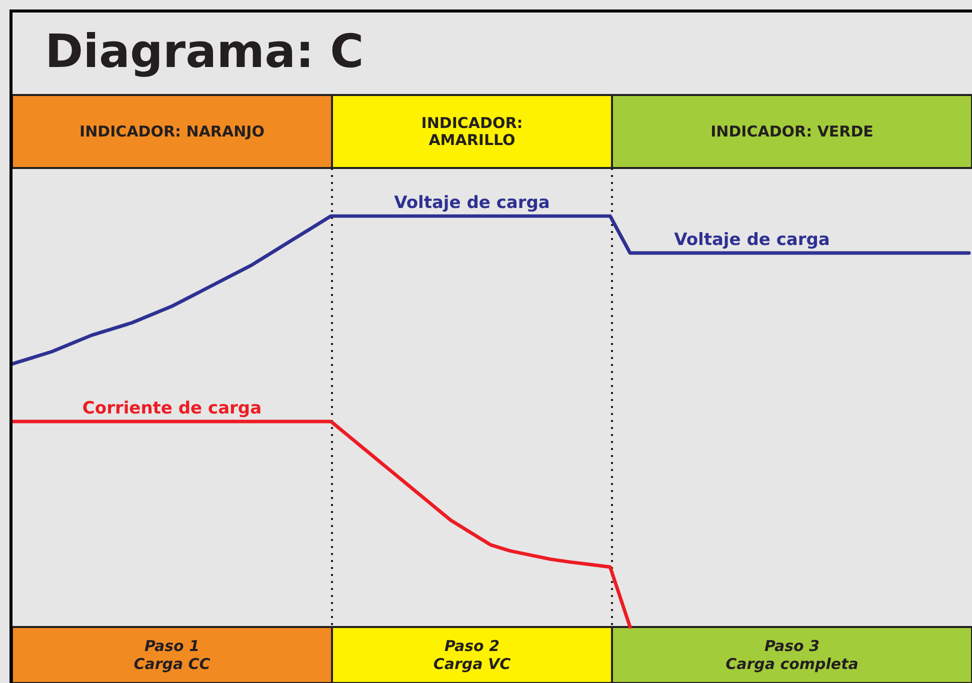 The width and height of the screenshot is (972, 683). Describe the element at coordinates (752, 240) in the screenshot. I see `annotation: Voltaje de carga` at that location.